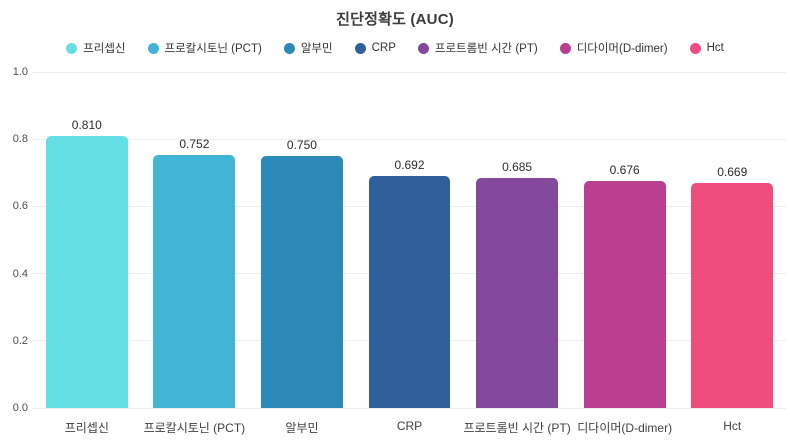 The image size is (790, 444). I want to click on legend-label: Hct, so click(715, 48).